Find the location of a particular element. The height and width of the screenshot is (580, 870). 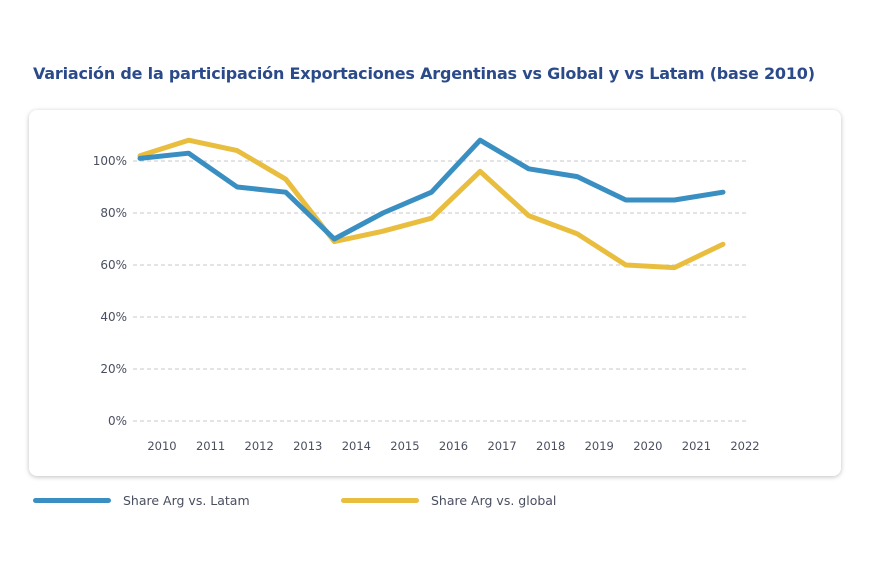

x-tick-label: 2022 is located at coordinates (744, 446).